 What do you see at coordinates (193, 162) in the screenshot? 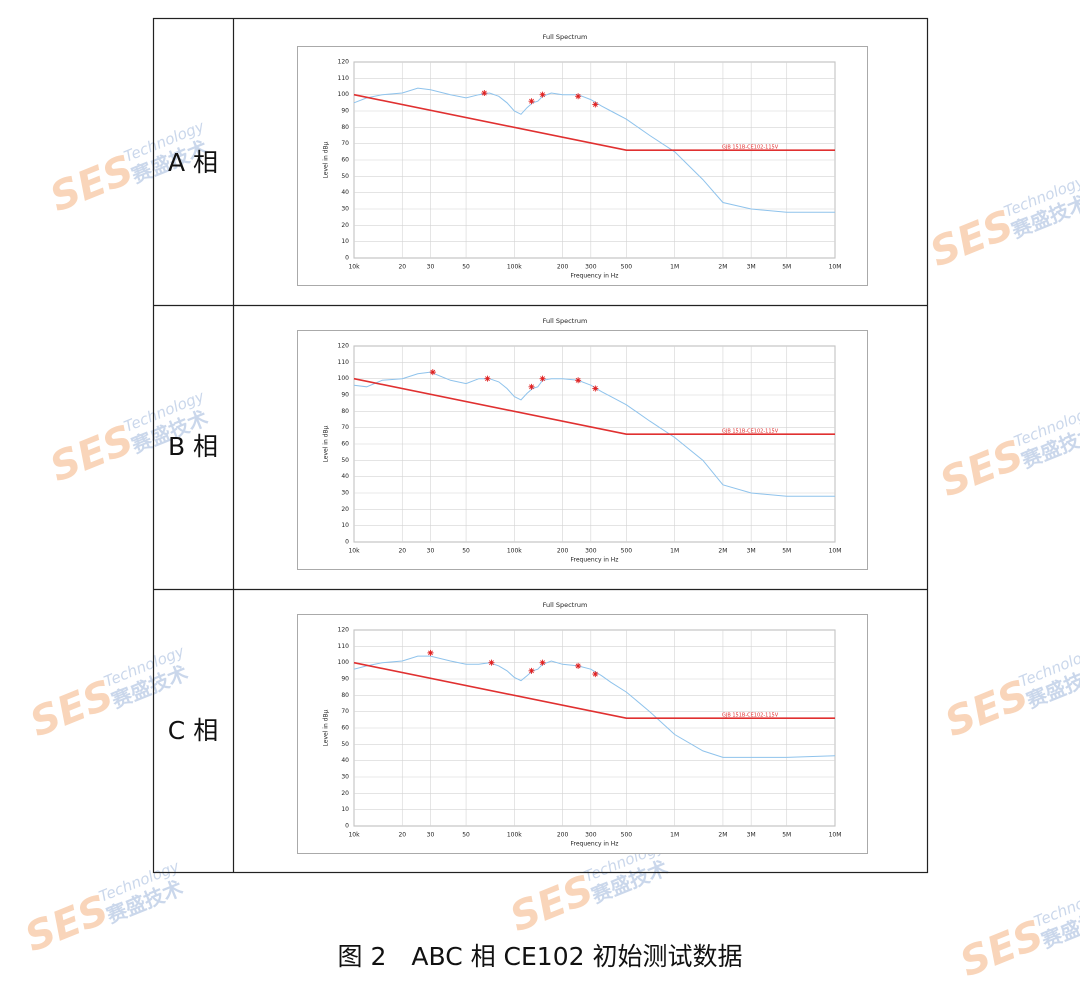
I see `row-label: A 相` at bounding box center [193, 162].